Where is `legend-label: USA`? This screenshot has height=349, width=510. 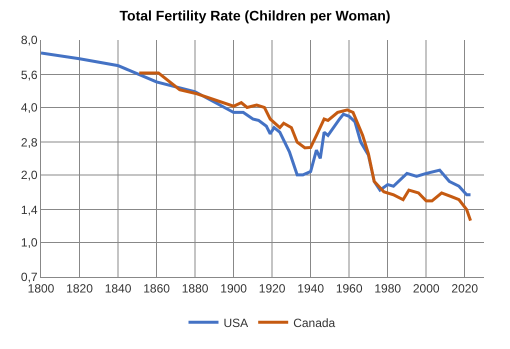 legend-label: USA is located at coordinates (236, 323).